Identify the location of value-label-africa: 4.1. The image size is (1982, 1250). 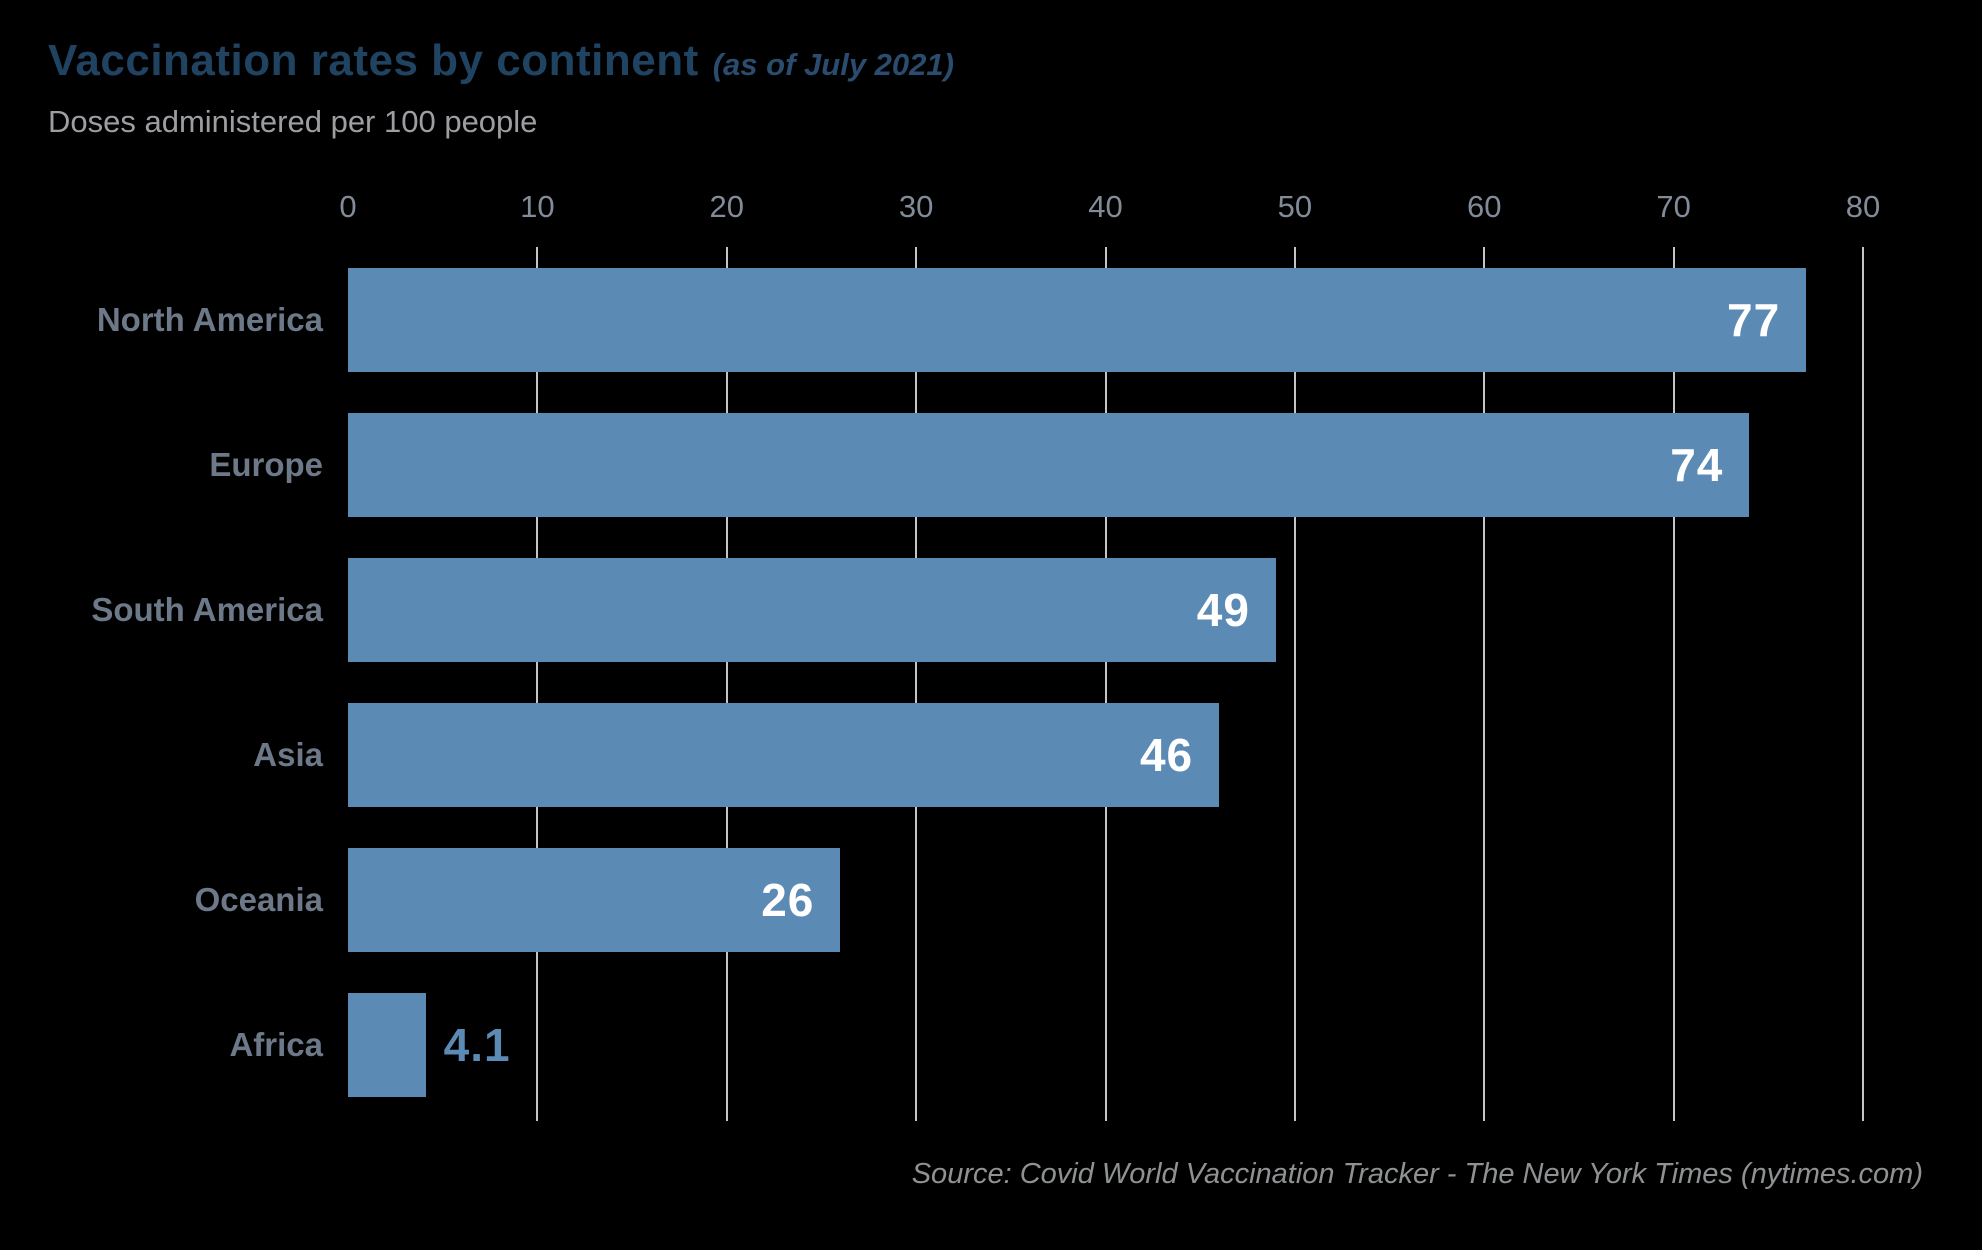
(477, 1045).